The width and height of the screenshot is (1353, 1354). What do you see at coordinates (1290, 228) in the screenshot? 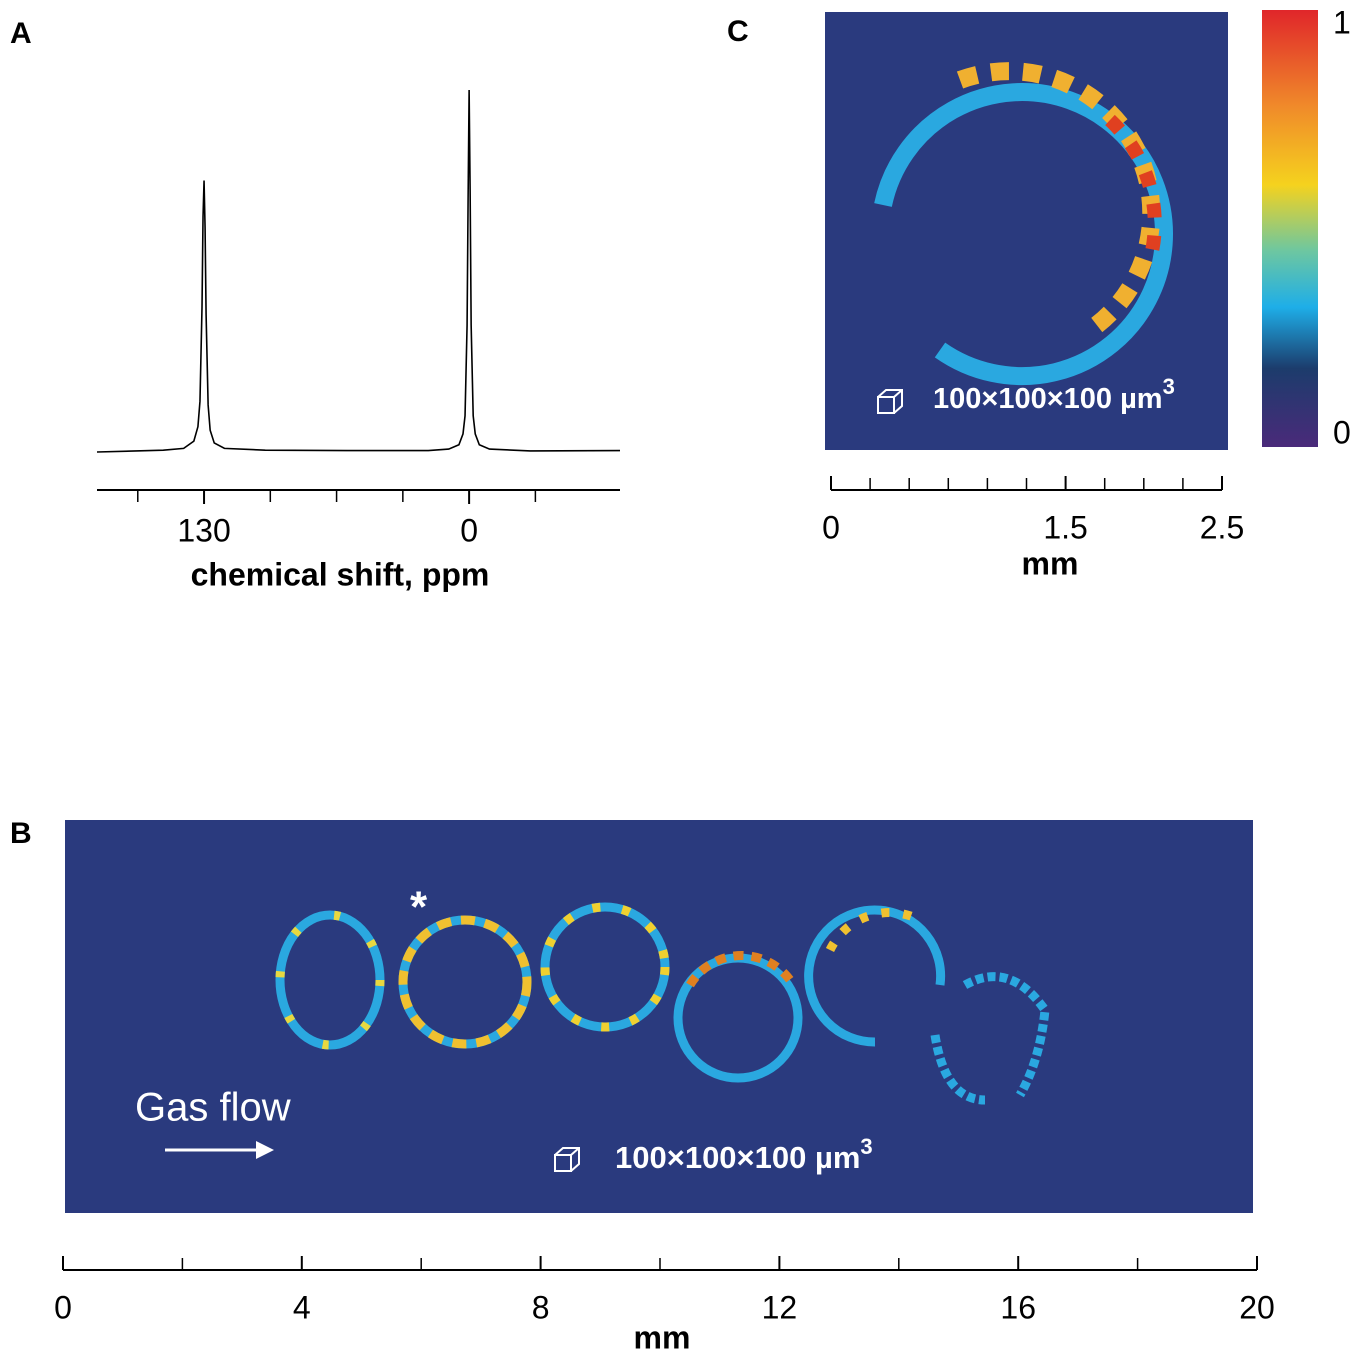
I see `colorbar` at bounding box center [1290, 228].